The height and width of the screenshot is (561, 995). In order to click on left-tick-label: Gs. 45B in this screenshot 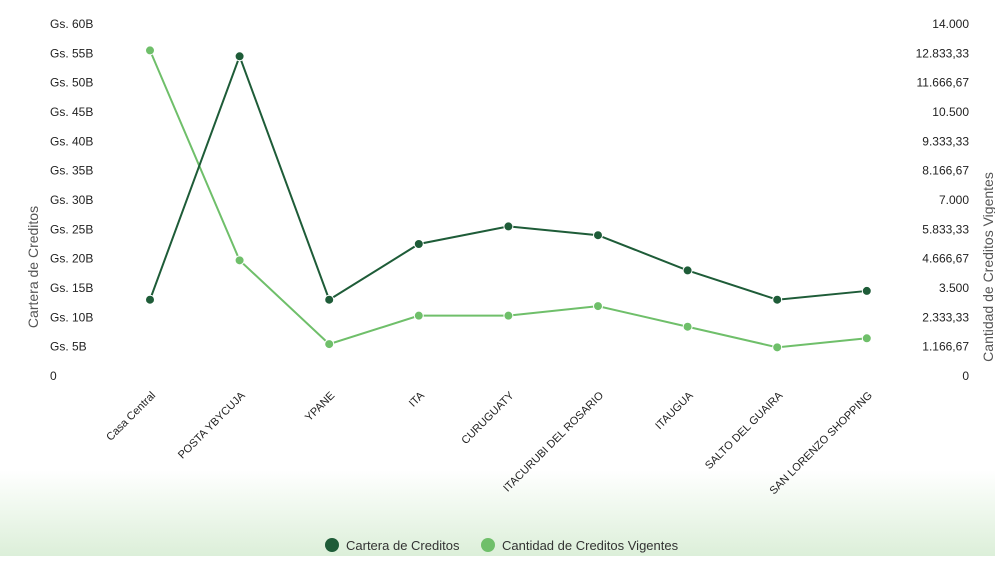, I will do `click(71, 112)`.